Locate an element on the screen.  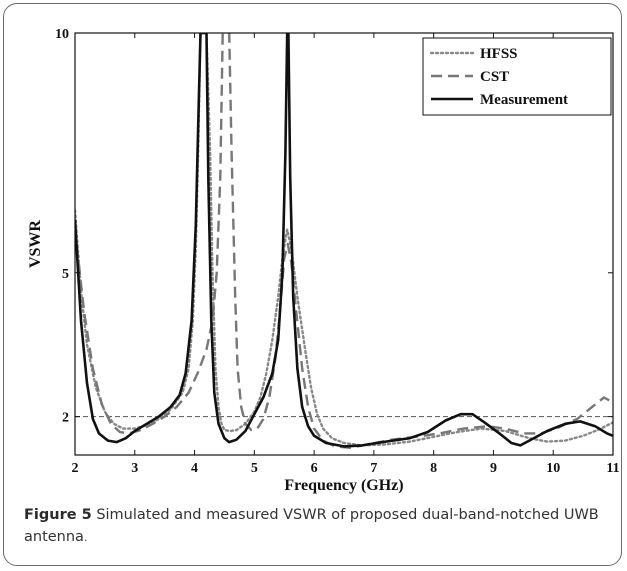
x-axis-label: Frequency (GHz) is located at coordinates (343, 485).